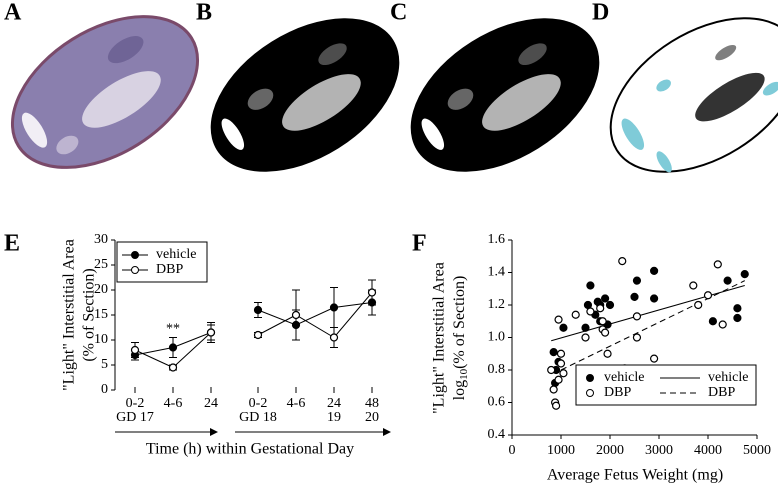 The image size is (778, 486). I want to click on micrograph-b, so click(305, 95).